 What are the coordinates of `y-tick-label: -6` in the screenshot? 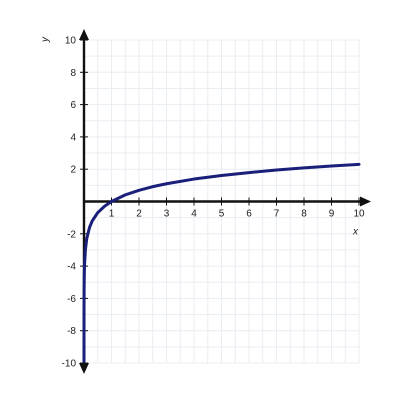 It's located at (71, 299).